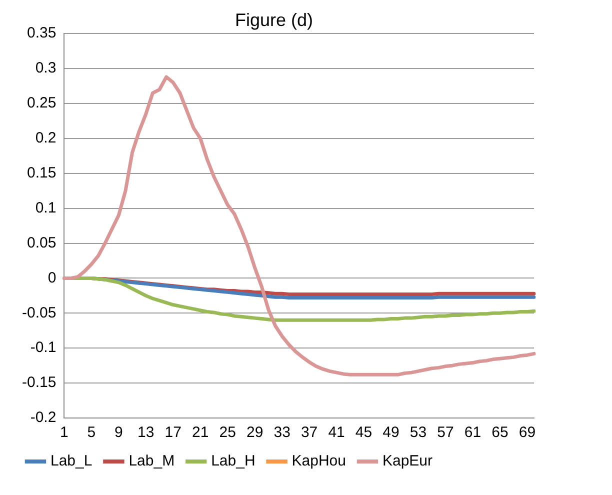 The height and width of the screenshot is (495, 612). Describe the element at coordinates (233, 461) in the screenshot. I see `legend-label: Lab_H` at that location.